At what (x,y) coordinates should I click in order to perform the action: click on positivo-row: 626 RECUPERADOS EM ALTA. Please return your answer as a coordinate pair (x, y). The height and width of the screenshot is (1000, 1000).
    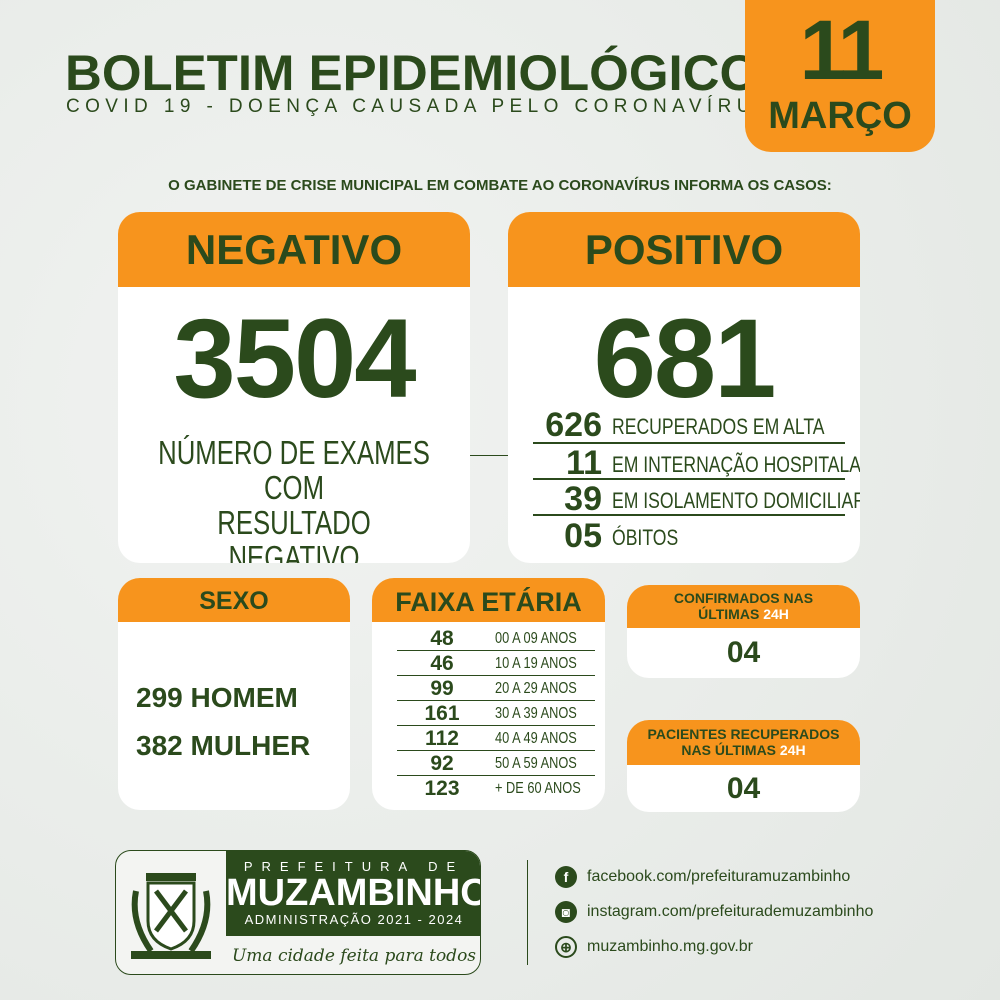
    Looking at the image, I should click on (684, 425).